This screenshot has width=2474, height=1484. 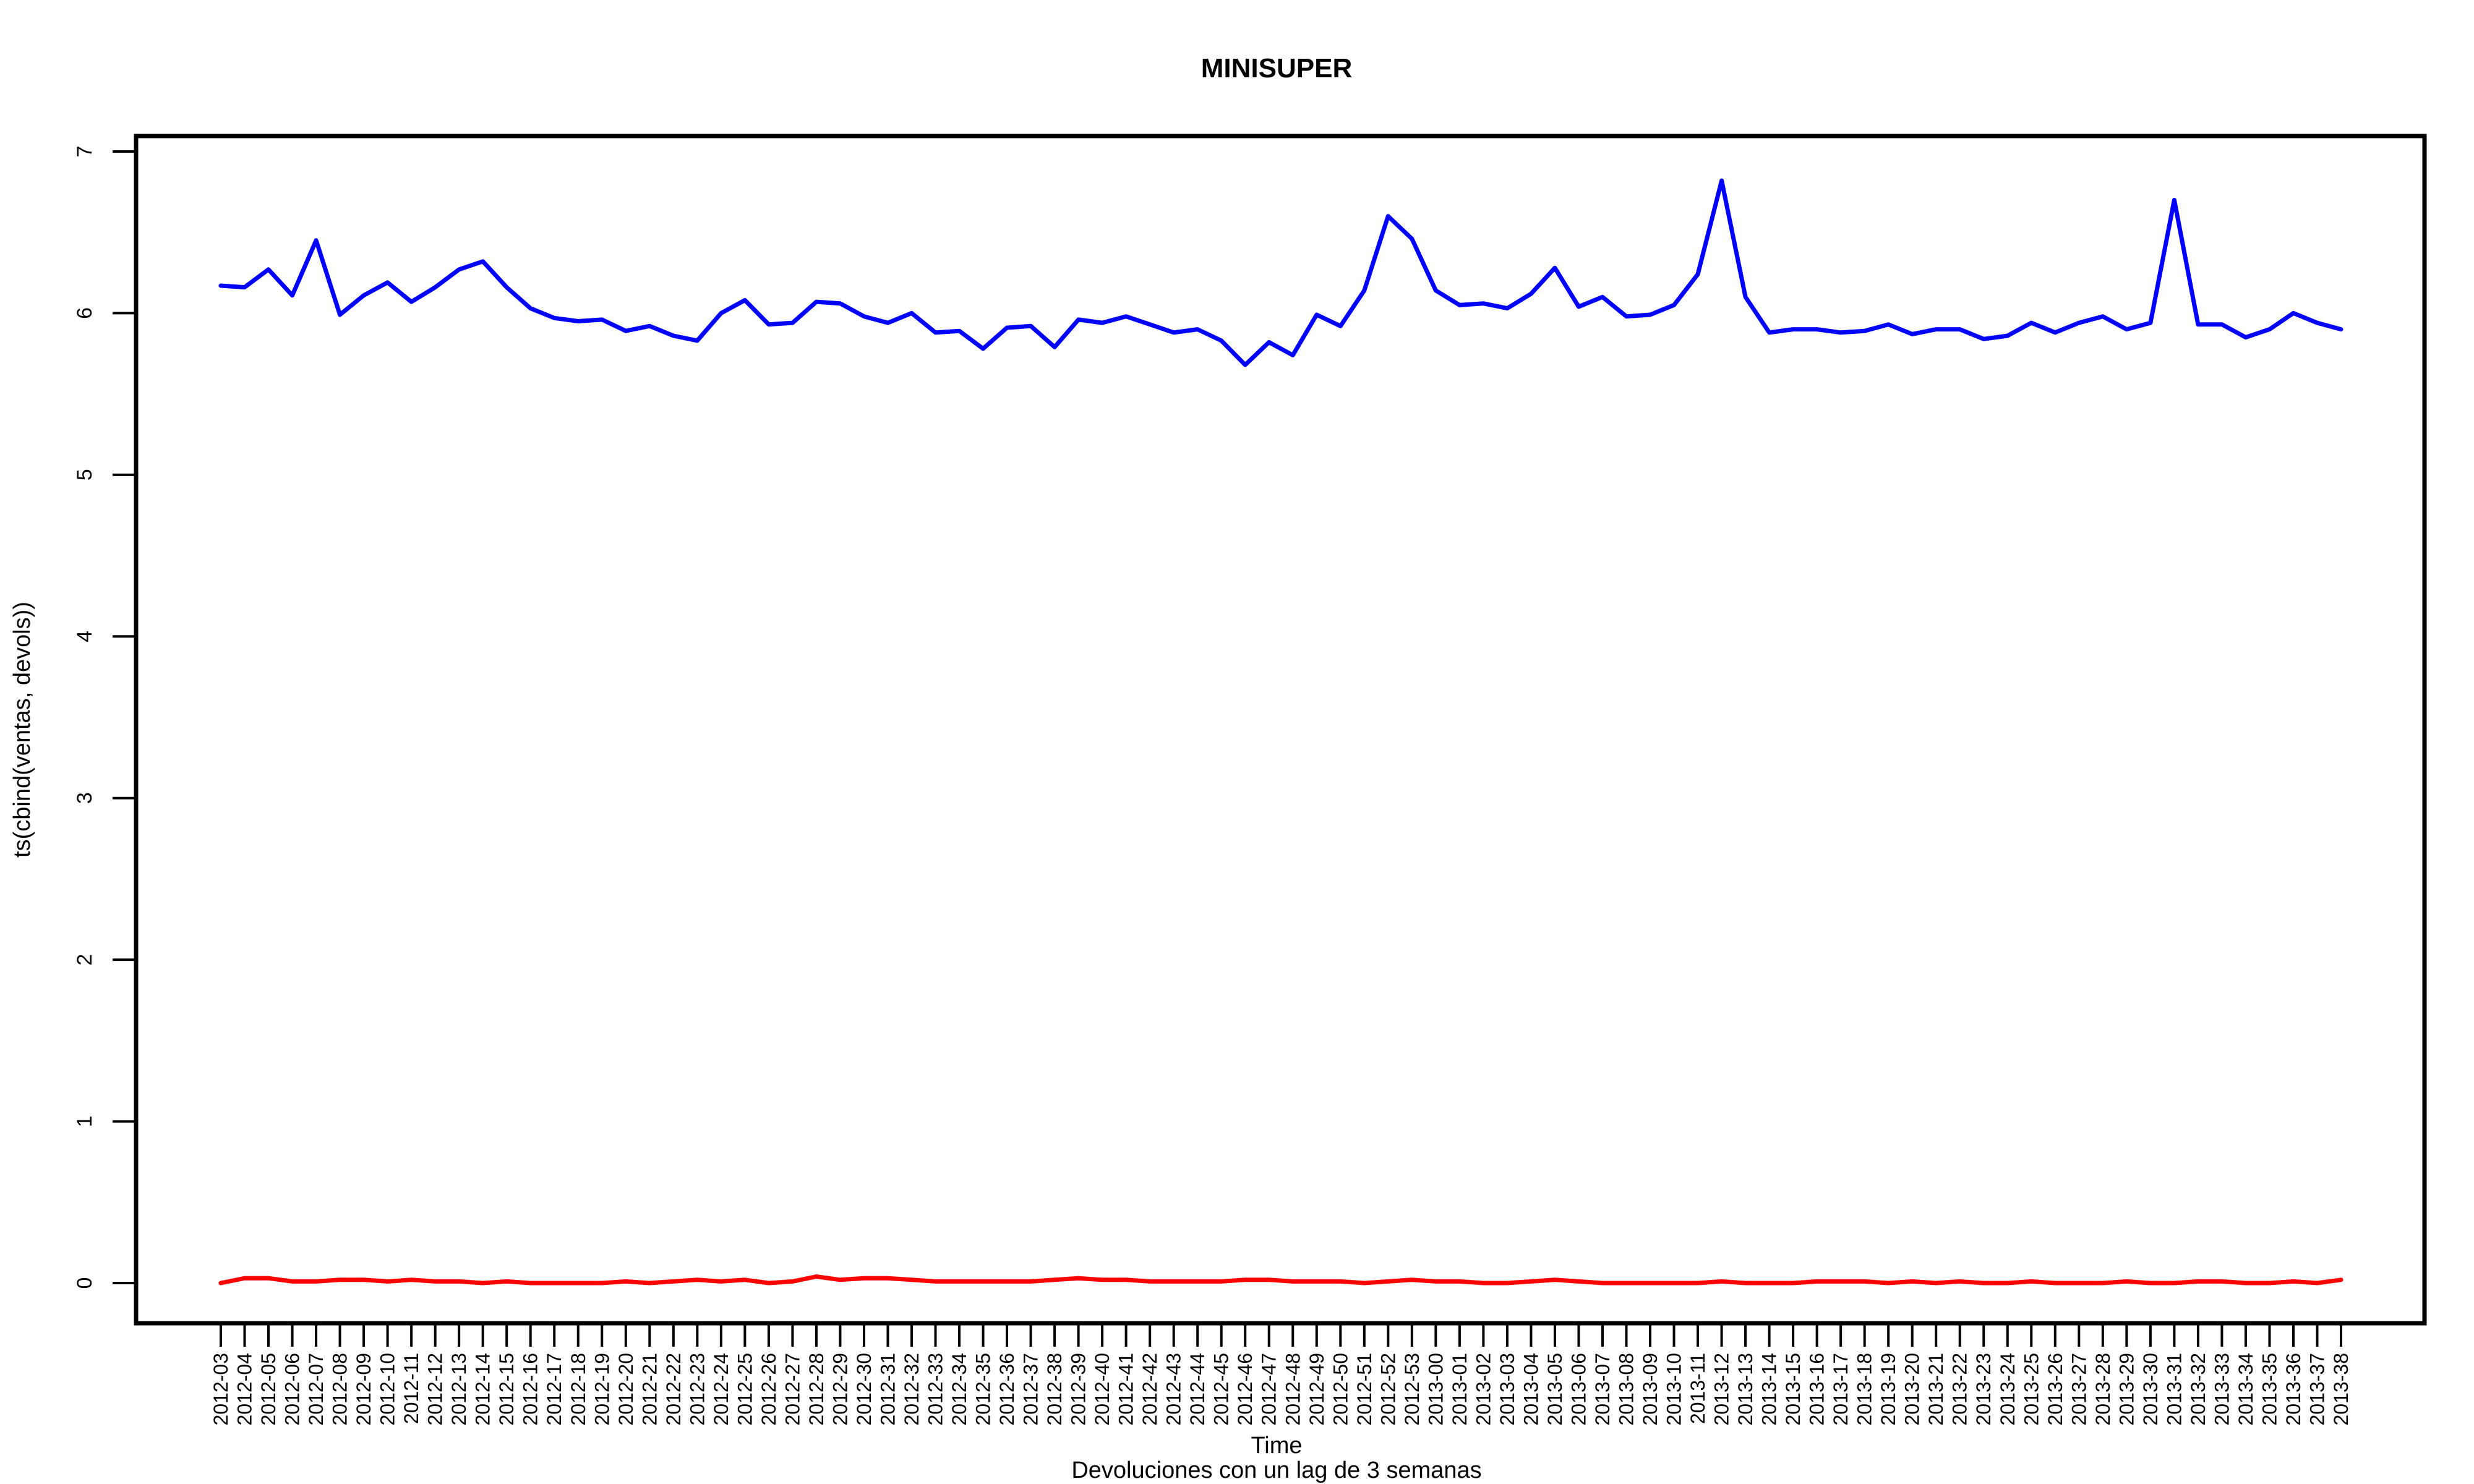 What do you see at coordinates (792, 1389) in the screenshot?
I see `x-tick-label: 2012-27` at bounding box center [792, 1389].